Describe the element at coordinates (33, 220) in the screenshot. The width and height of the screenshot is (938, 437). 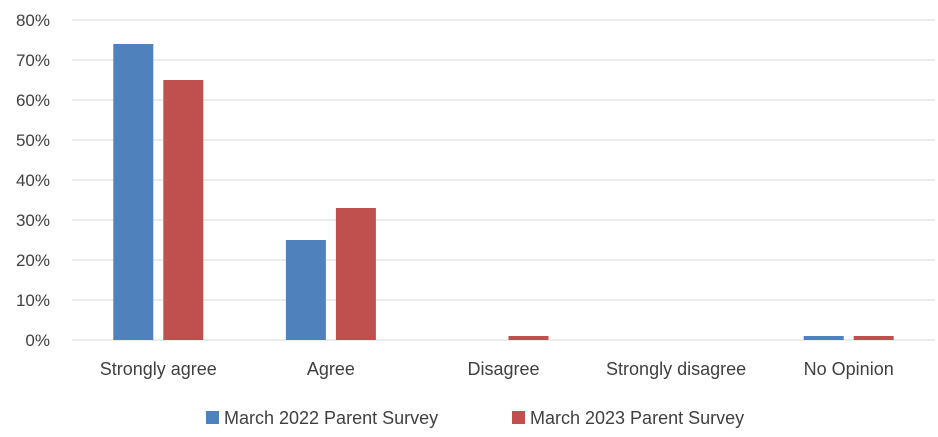
I see `y-tick-label: 30%` at that location.